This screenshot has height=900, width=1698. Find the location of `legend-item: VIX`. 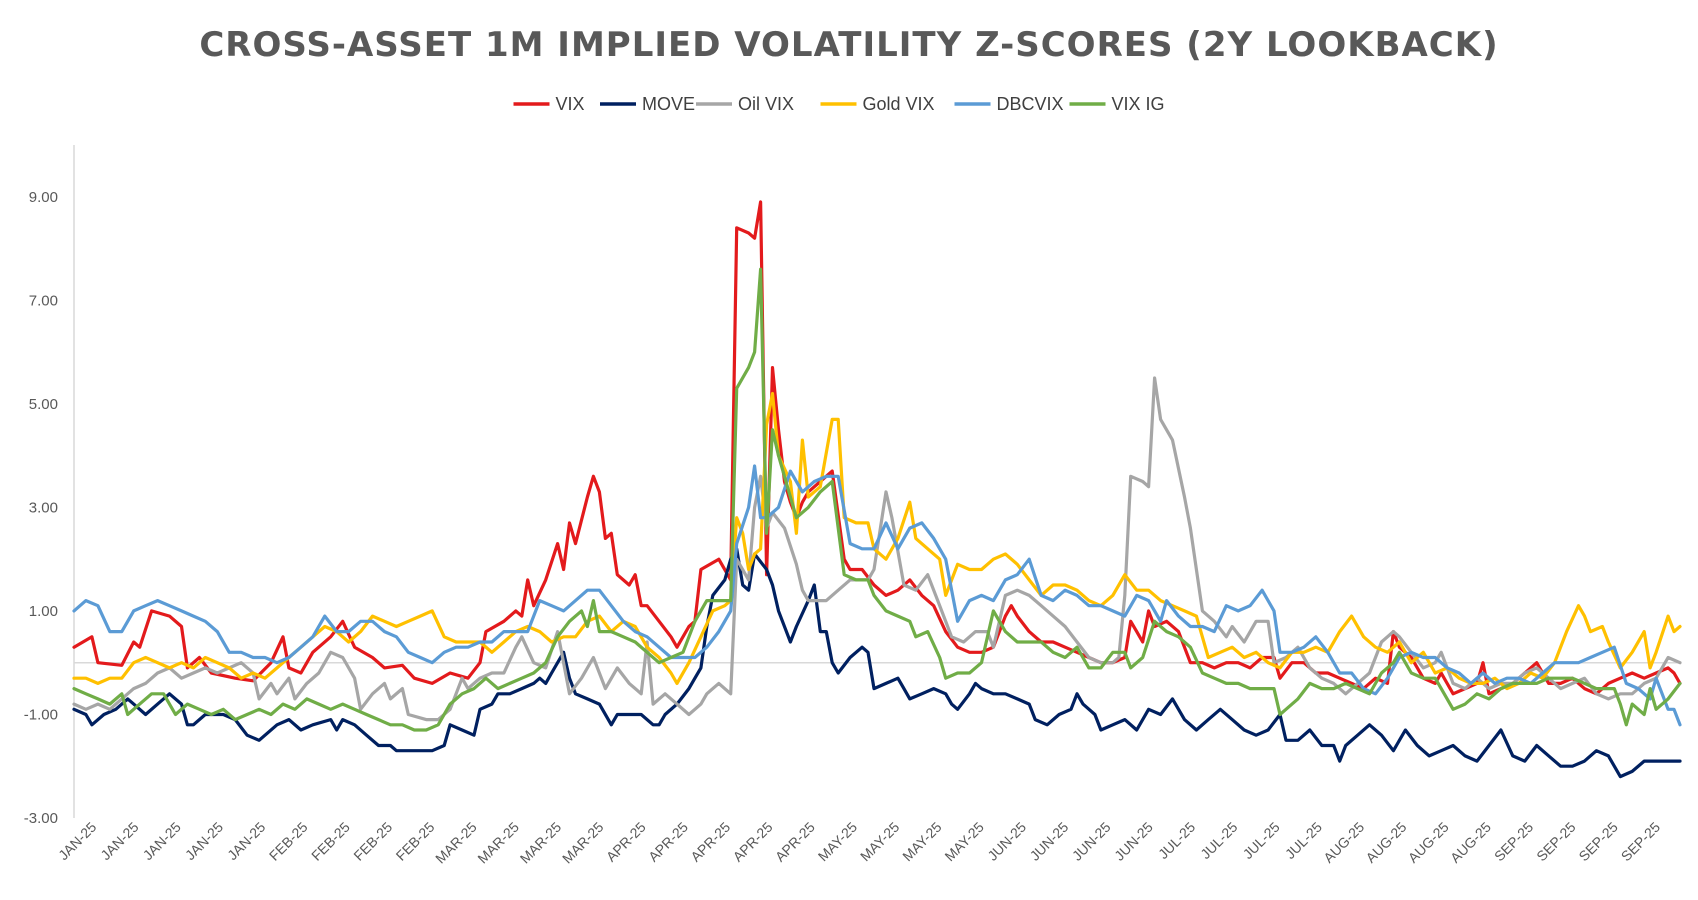

legend-item: VIX is located at coordinates (549, 104).